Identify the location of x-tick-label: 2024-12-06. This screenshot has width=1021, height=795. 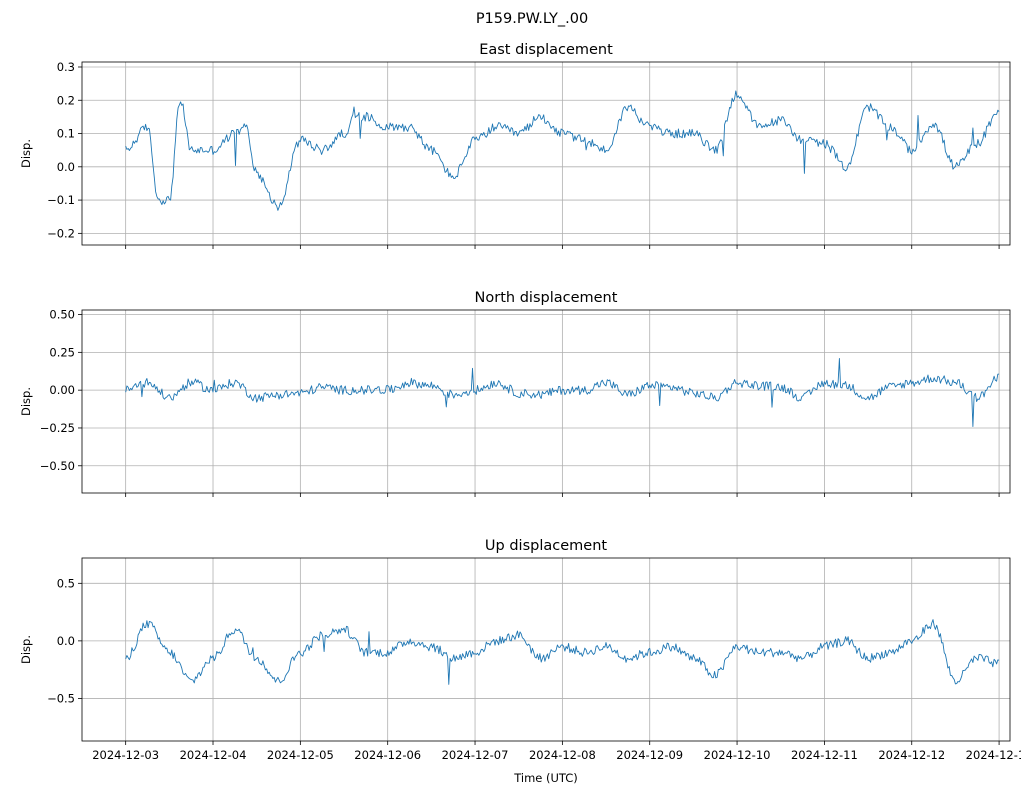
(387, 755).